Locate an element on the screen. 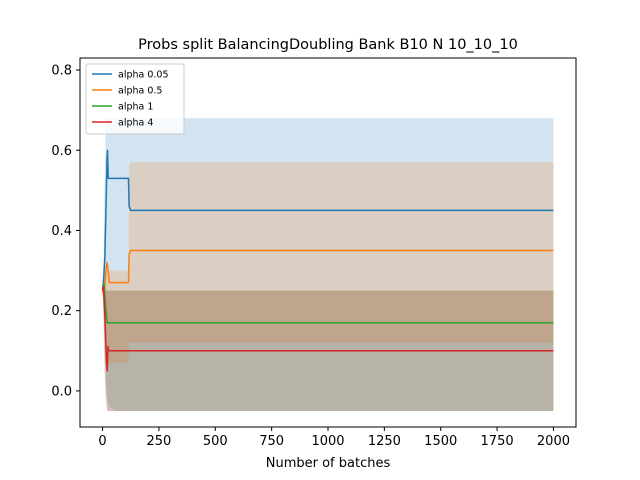 The image size is (640, 480). x-tick-label: 1500 is located at coordinates (440, 441).